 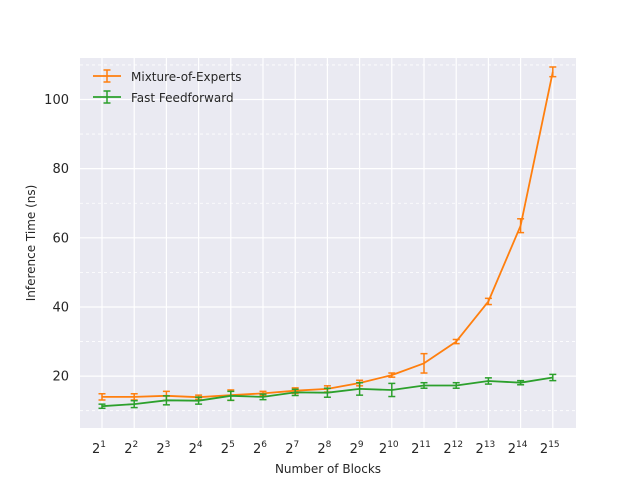 What do you see at coordinates (60, 377) in the screenshot?
I see `y-tick-label: 20` at bounding box center [60, 377].